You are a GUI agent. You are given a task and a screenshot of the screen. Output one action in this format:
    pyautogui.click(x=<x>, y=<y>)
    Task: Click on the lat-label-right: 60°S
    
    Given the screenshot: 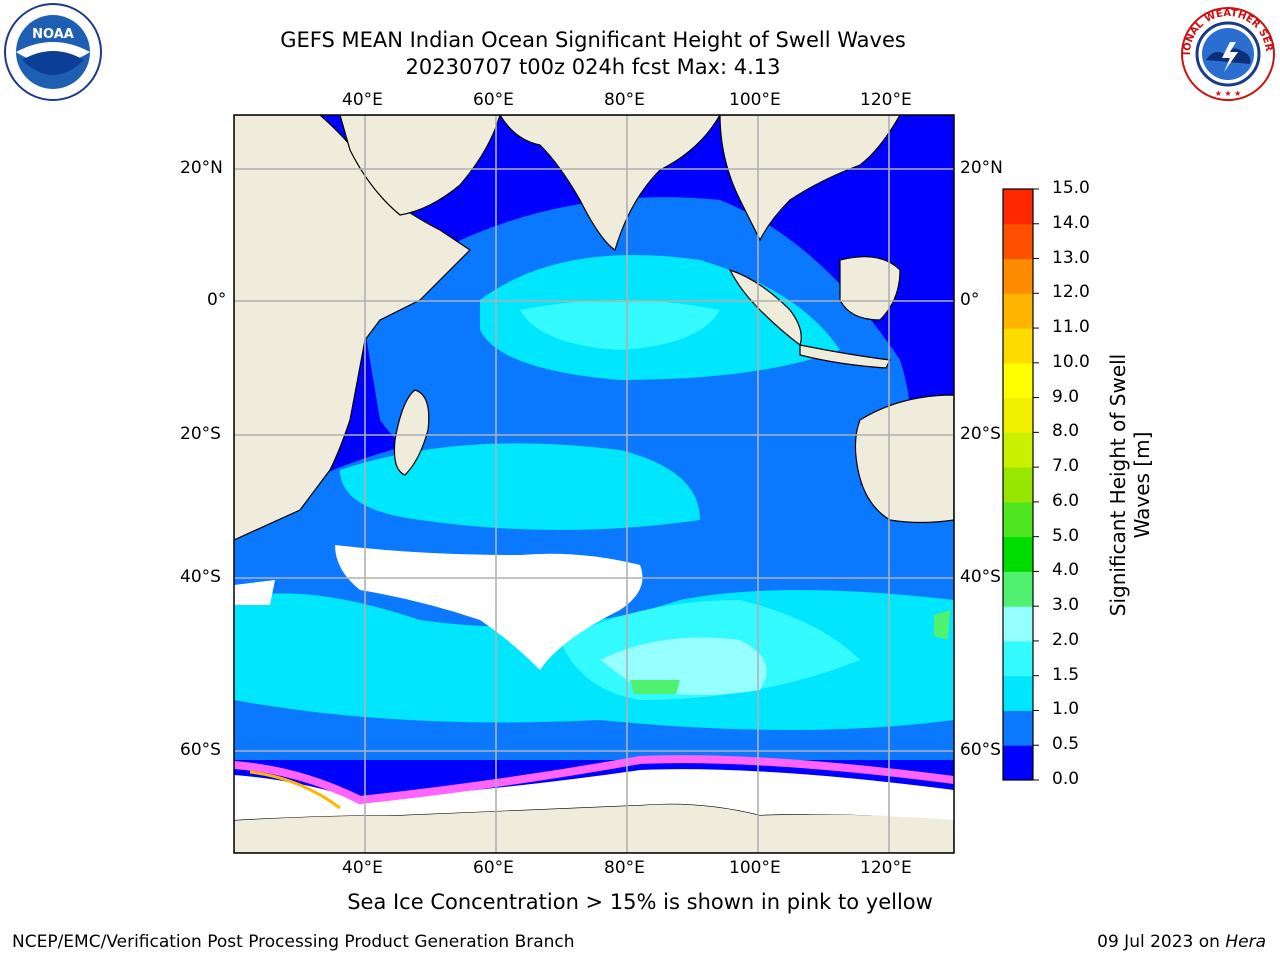 What is the action you would take?
    pyautogui.click(x=980, y=750)
    